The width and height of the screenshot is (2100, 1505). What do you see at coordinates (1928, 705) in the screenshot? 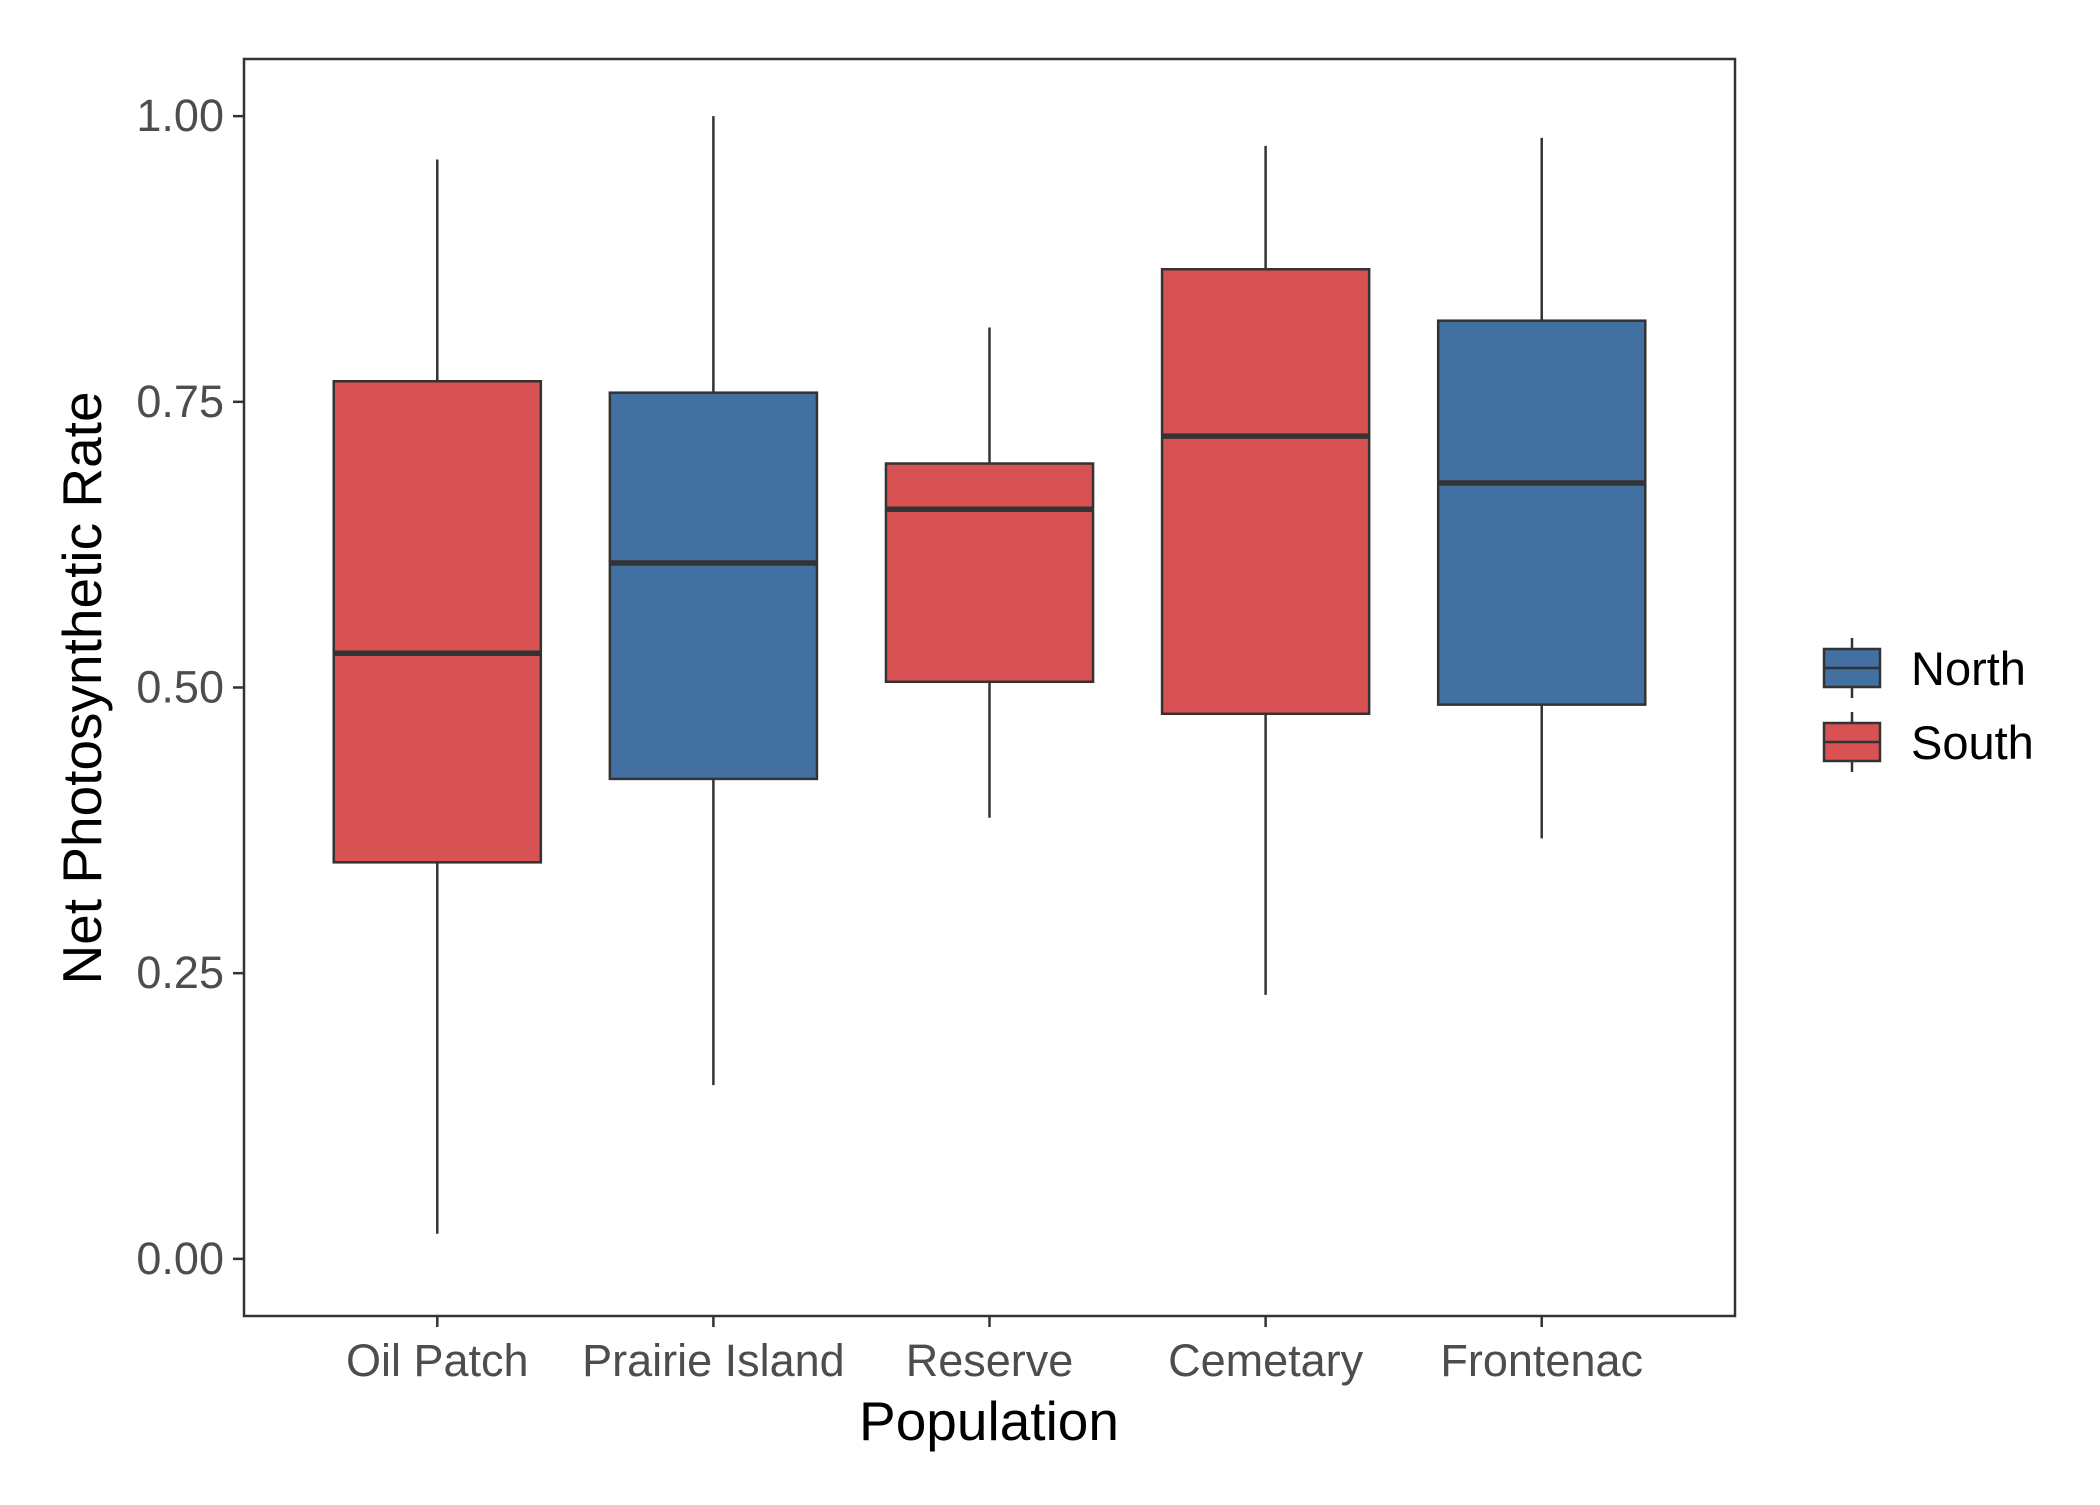
I see `legend: North South` at bounding box center [1928, 705].